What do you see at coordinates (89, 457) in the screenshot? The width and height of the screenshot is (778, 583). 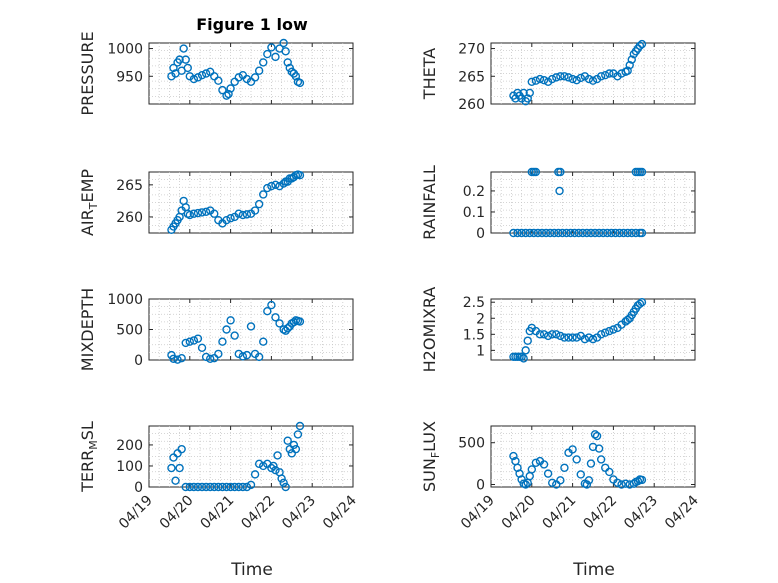 I see `y-axis-label: TERRMSL` at bounding box center [89, 457].